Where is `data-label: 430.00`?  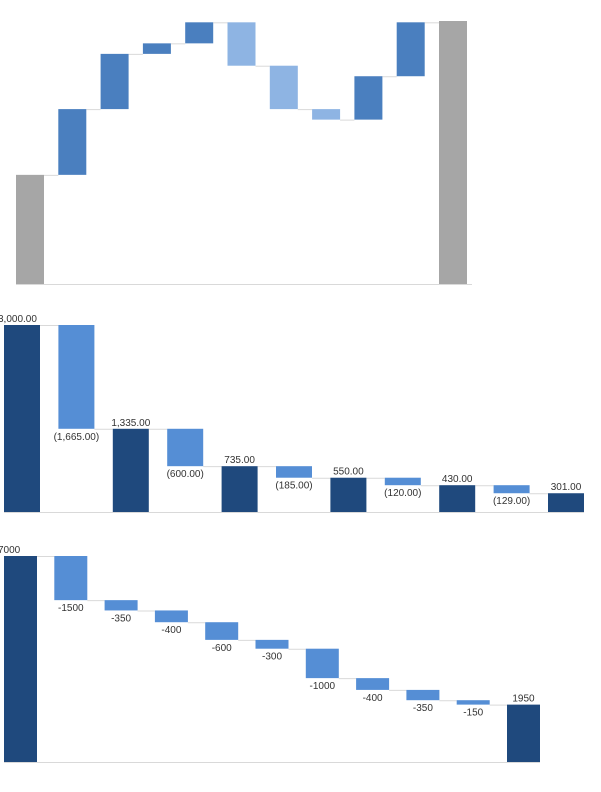 data-label: 430.00 is located at coordinates (457, 479).